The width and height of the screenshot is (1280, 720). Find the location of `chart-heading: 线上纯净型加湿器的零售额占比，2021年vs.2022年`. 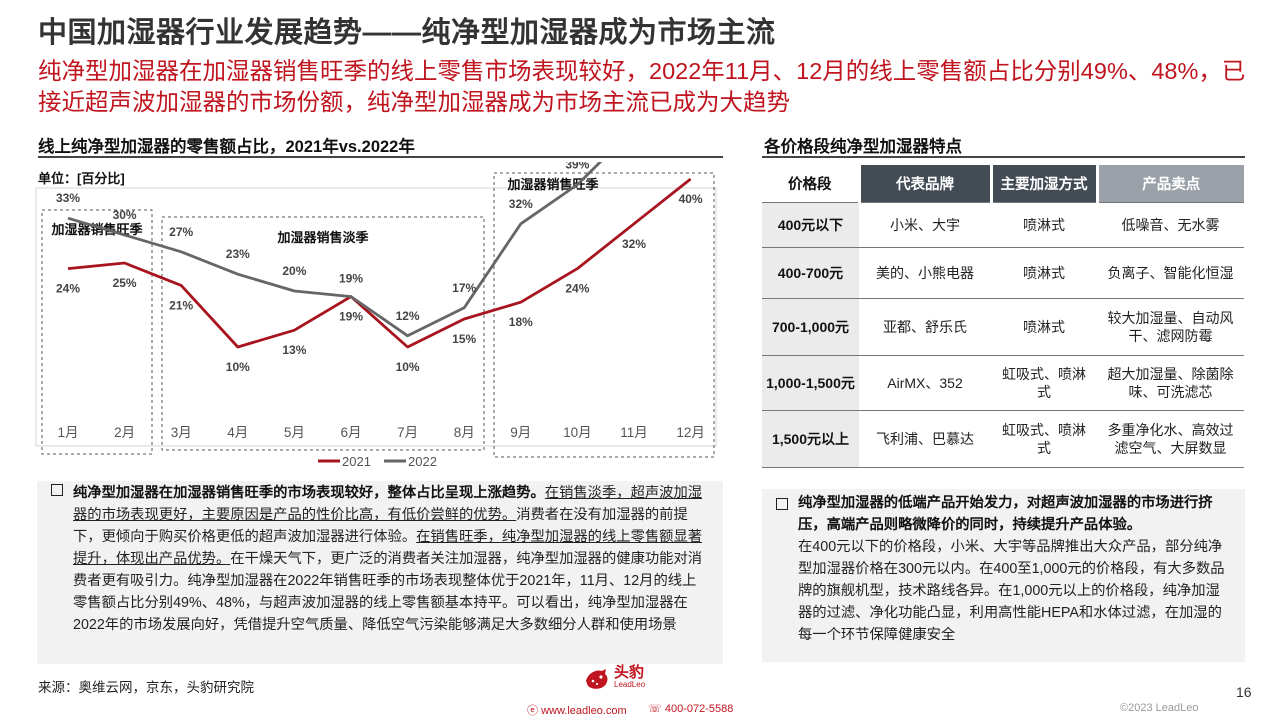

chart-heading: 线上纯净型加湿器的零售额占比，2021年vs.2022年 is located at coordinates (226, 147).